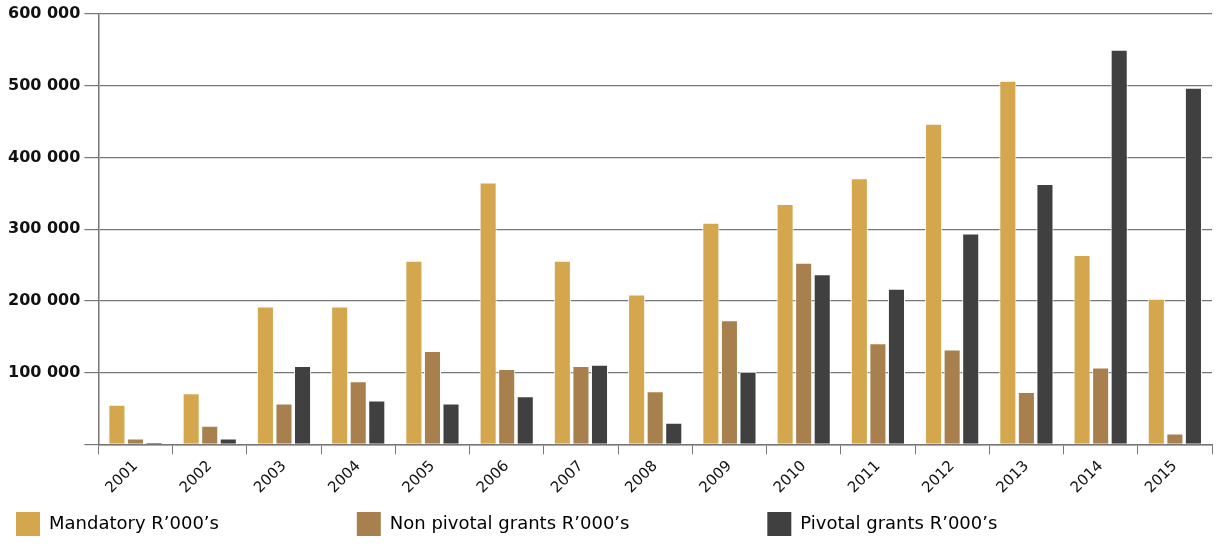  What do you see at coordinates (197, 522) in the screenshot?
I see `legend-label: Mandatory R’000’s` at bounding box center [197, 522].